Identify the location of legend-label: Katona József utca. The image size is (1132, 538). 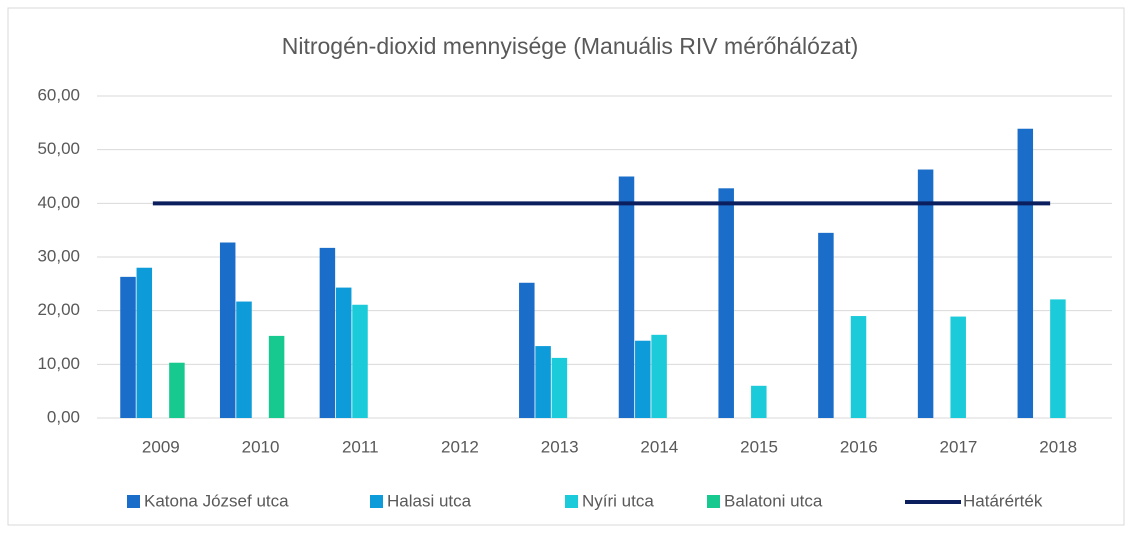
(216, 500).